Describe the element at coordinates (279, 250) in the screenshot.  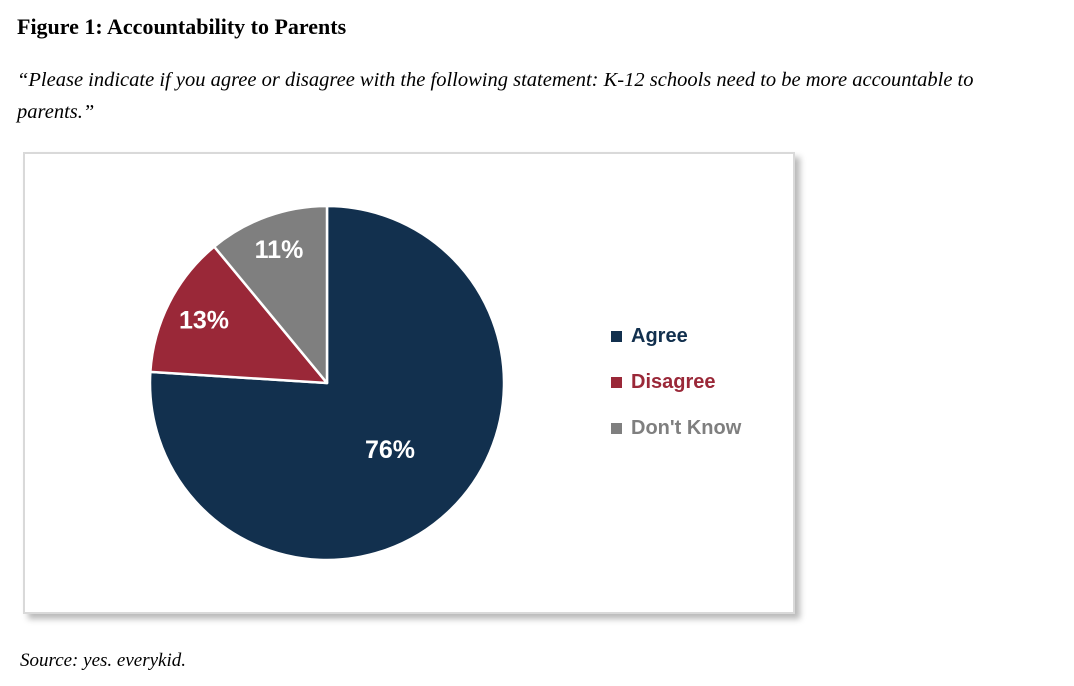
I see `pie-data-label: 11%` at that location.